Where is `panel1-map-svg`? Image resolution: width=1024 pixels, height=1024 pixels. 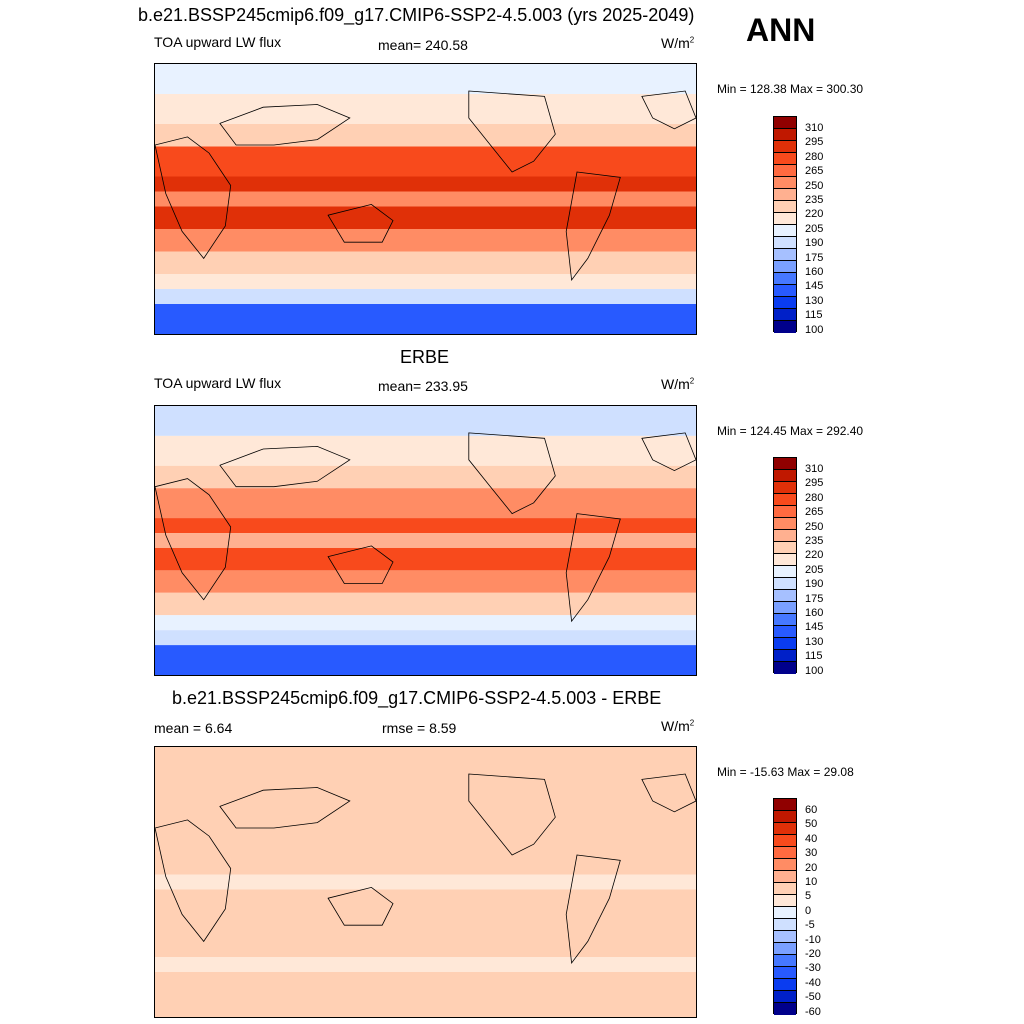 panel1-map-svg is located at coordinates (425, 199).